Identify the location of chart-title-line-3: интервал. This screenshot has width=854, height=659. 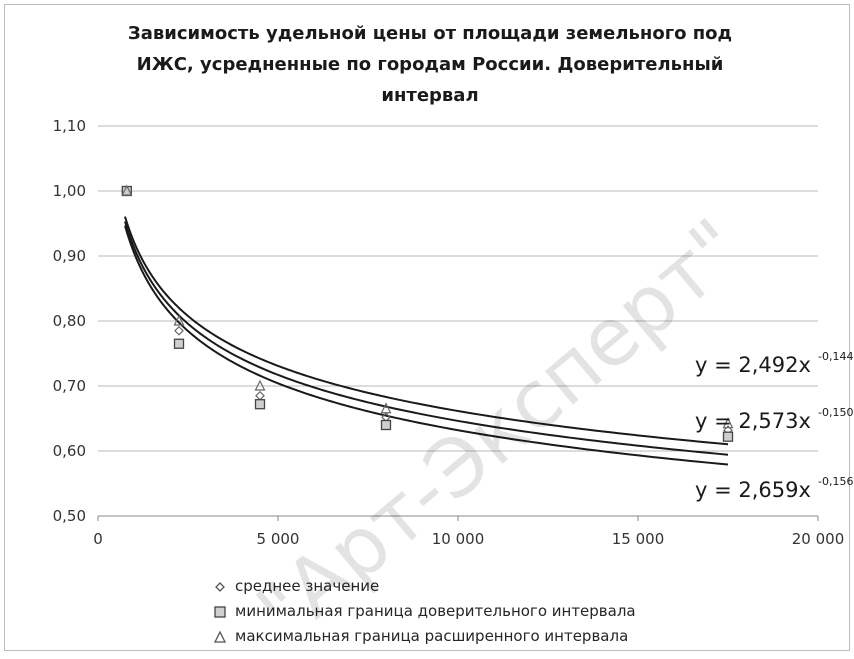
(430, 95).